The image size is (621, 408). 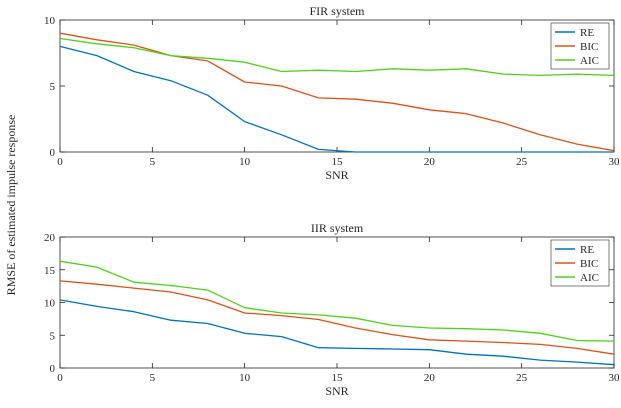 What do you see at coordinates (589, 47) in the screenshot?
I see `fir-legend-label-bic: BIC` at bounding box center [589, 47].